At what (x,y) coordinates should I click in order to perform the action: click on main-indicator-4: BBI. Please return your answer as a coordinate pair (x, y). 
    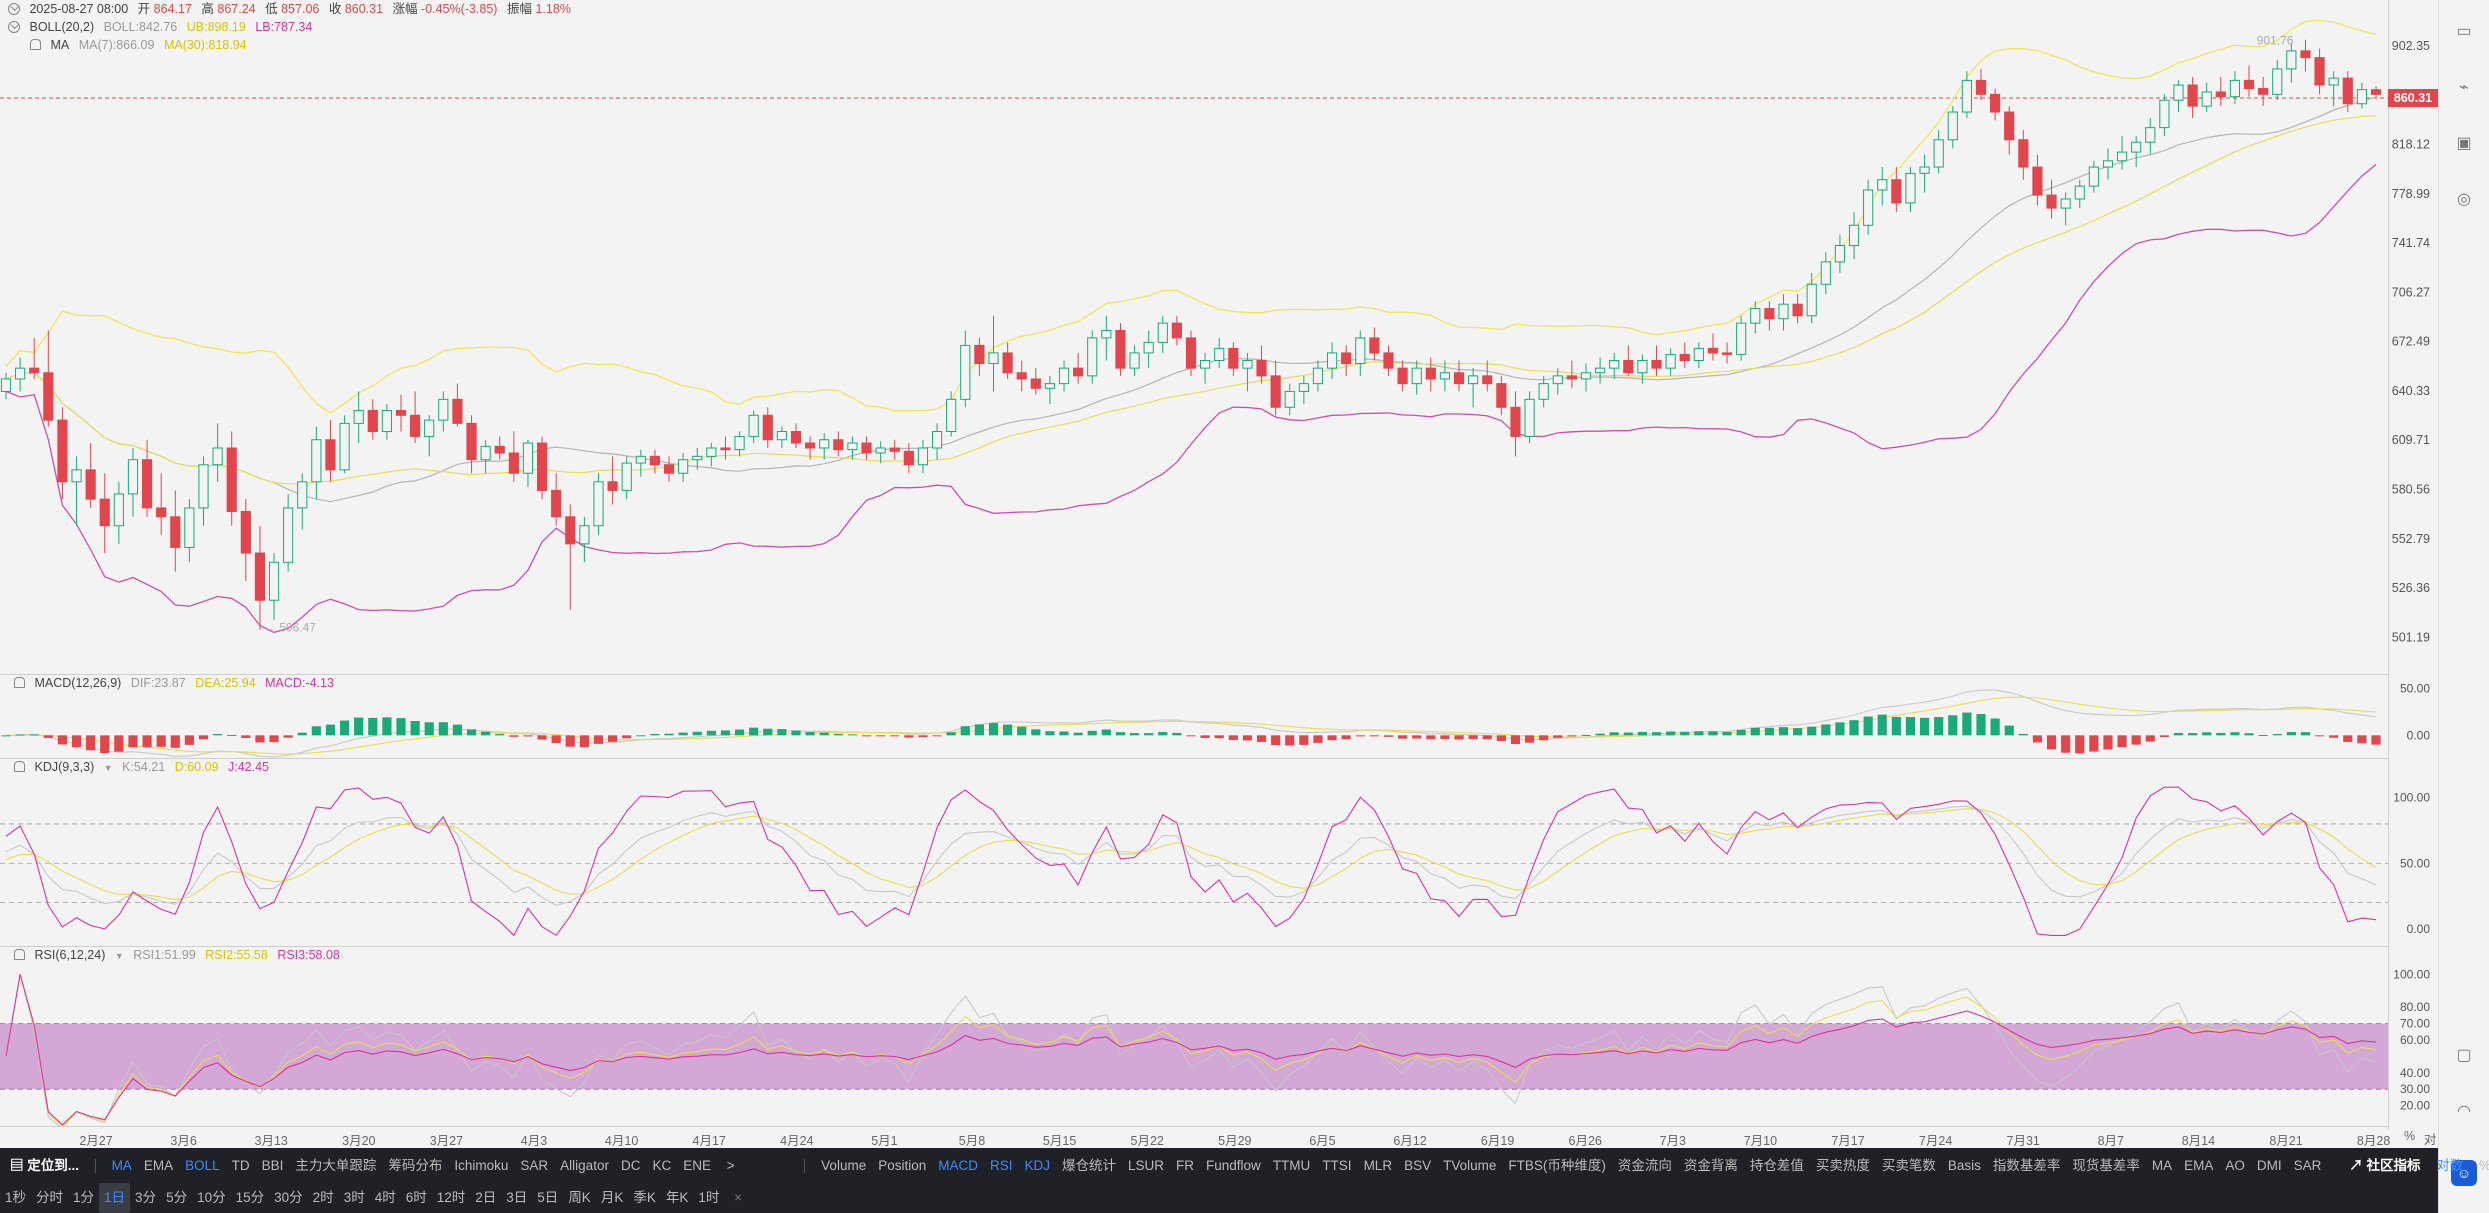
    Looking at the image, I should click on (272, 1165).